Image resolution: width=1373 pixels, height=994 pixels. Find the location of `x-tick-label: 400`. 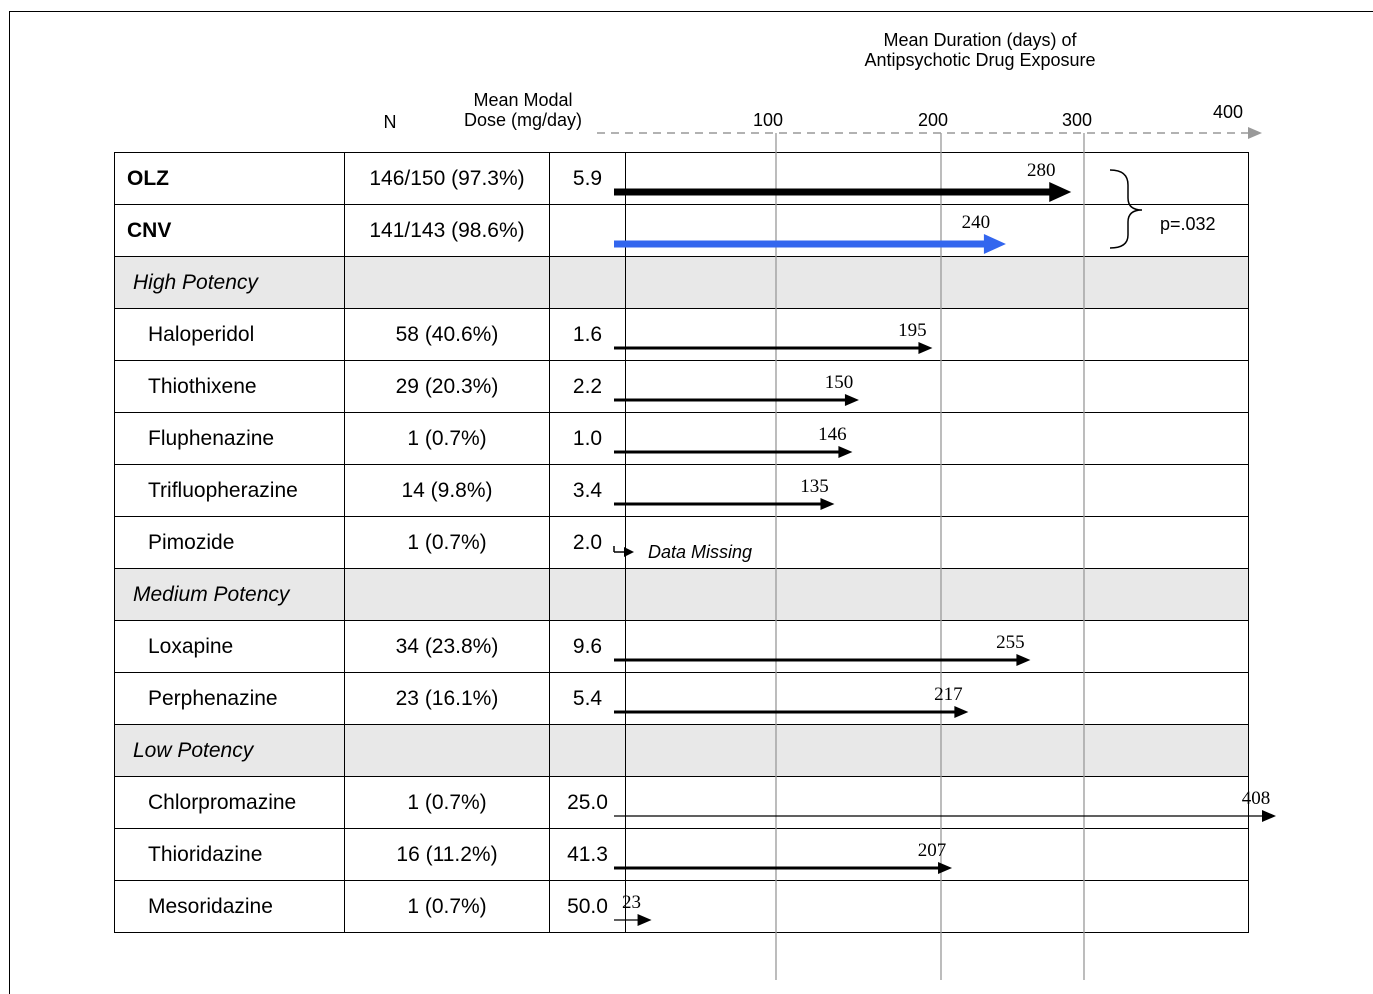

x-tick-label: 400 is located at coordinates (1228, 112).